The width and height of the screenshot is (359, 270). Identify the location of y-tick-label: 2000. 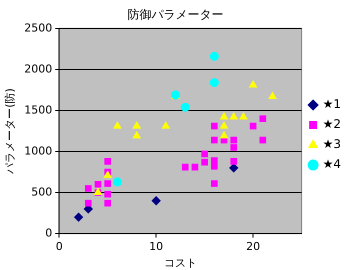
(38, 69).